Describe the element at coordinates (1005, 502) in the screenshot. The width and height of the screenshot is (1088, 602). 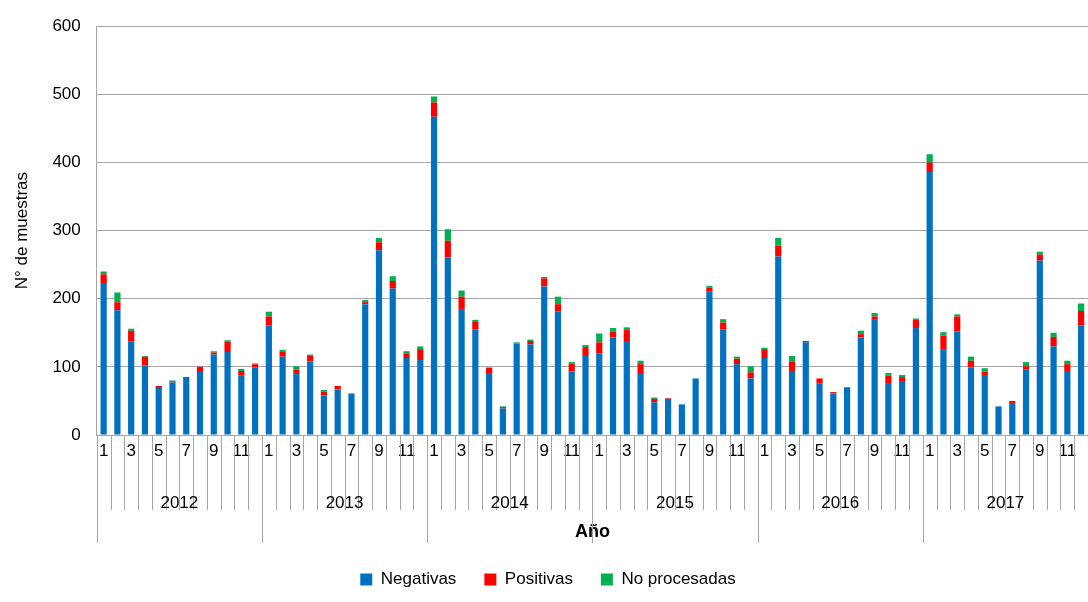
I see `text: 2017` at that location.